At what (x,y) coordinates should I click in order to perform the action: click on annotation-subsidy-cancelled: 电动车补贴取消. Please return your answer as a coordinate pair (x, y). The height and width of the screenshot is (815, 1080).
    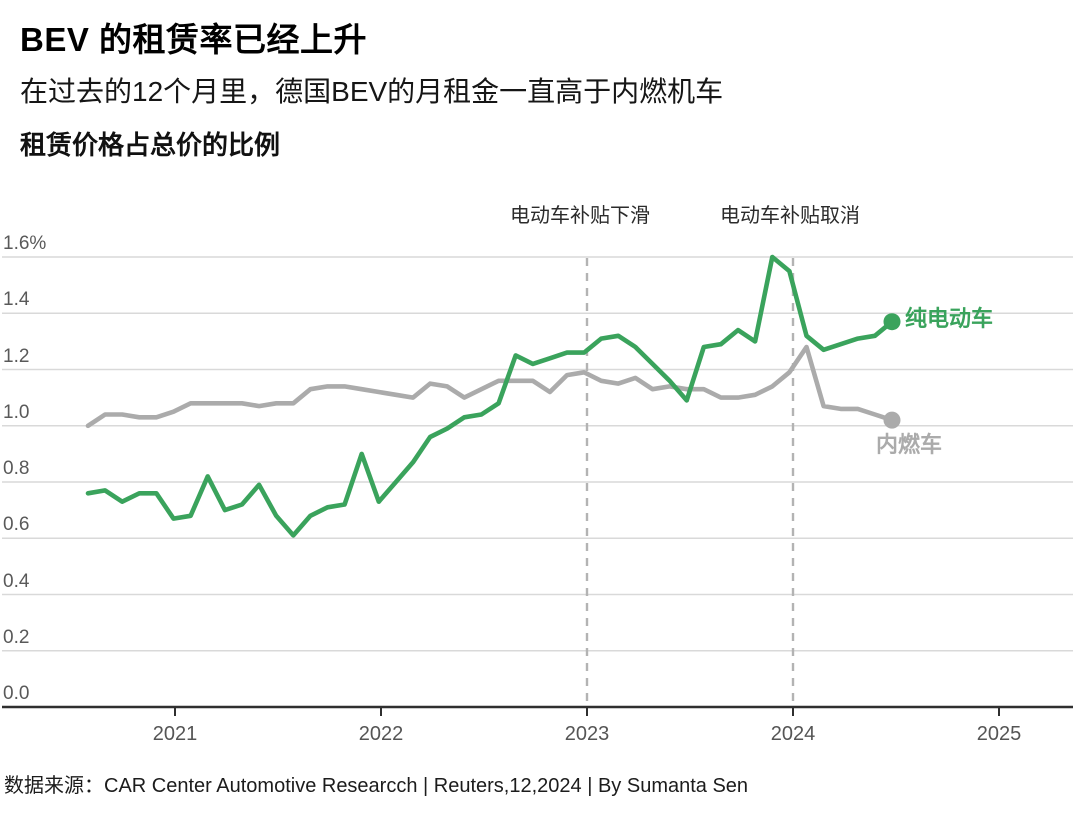
    Looking at the image, I should click on (790, 216).